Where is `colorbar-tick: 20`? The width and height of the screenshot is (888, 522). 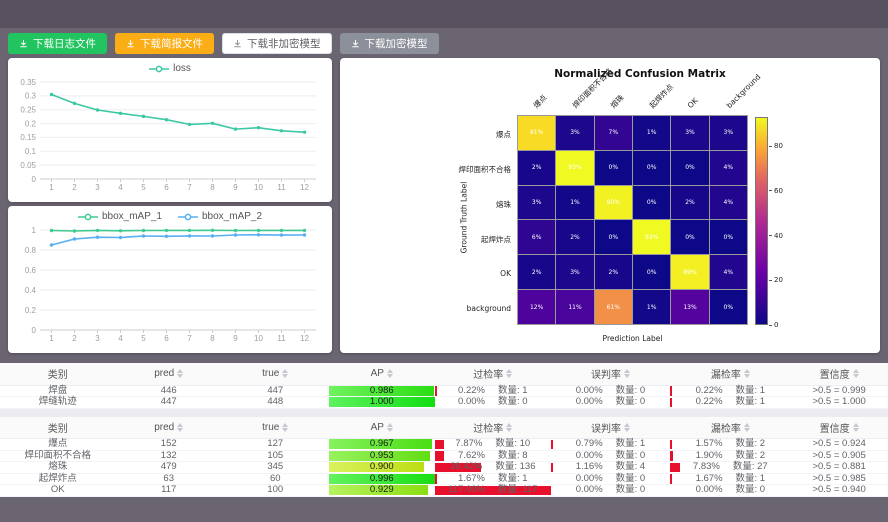
colorbar-tick: 20 is located at coordinates (776, 280).